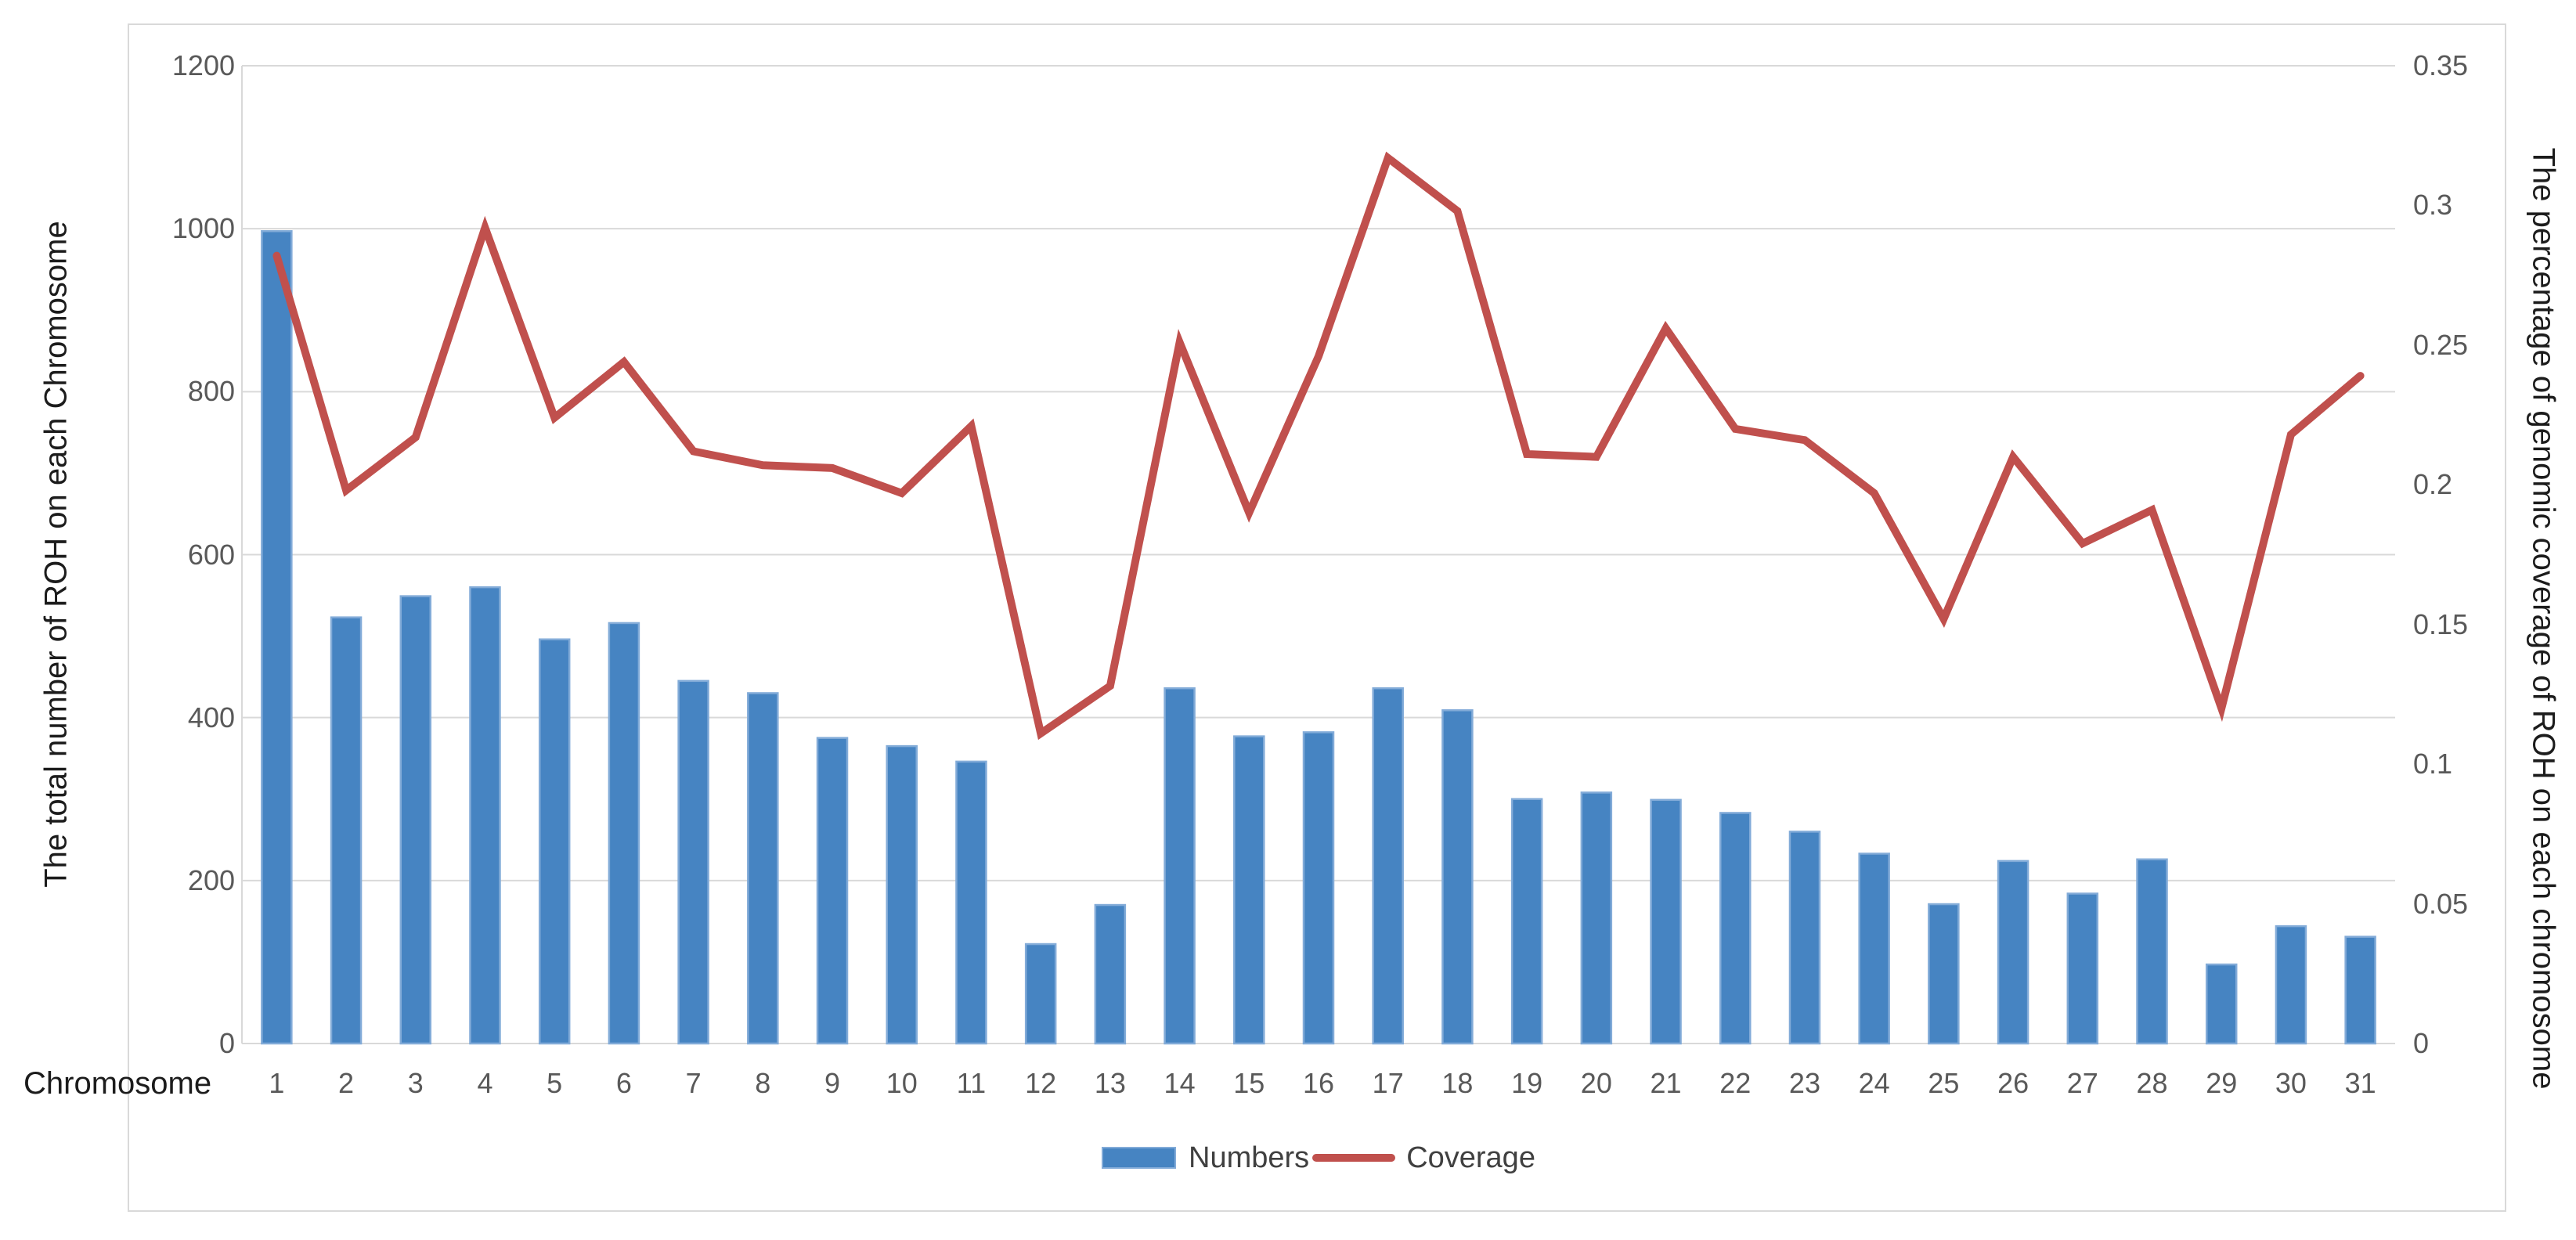  What do you see at coordinates (1139, 1158) in the screenshot?
I see `legend-numbers-swatch` at bounding box center [1139, 1158].